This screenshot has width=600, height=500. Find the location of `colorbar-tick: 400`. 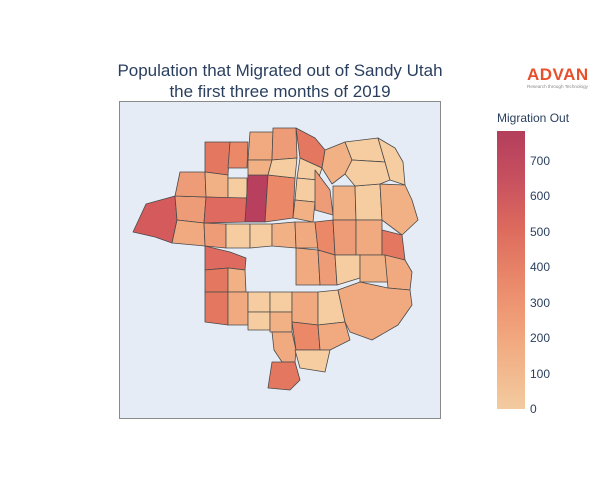

colorbar-tick: 400 is located at coordinates (540, 267).